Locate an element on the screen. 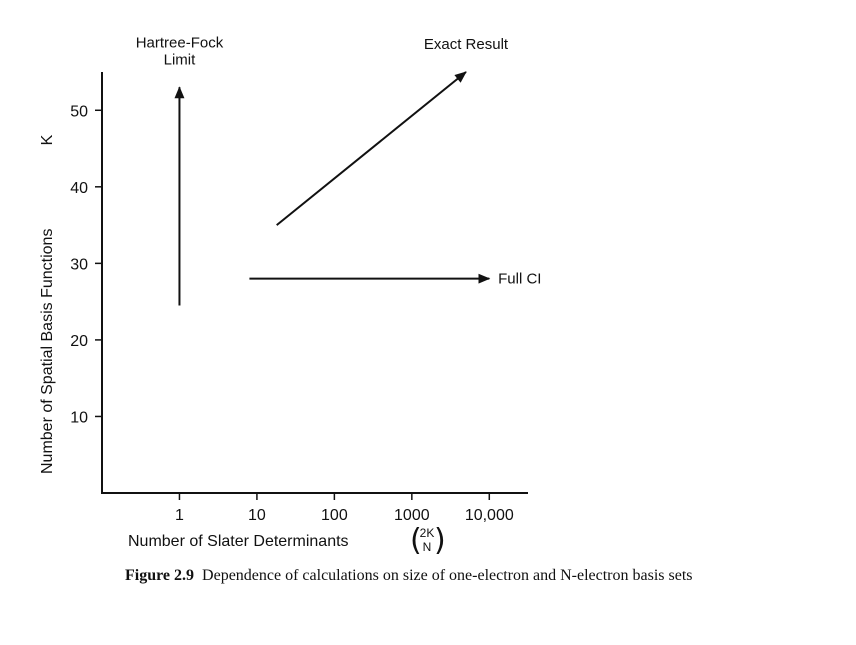 The height and width of the screenshot is (645, 856). binomial-bottom: N is located at coordinates (427, 547).